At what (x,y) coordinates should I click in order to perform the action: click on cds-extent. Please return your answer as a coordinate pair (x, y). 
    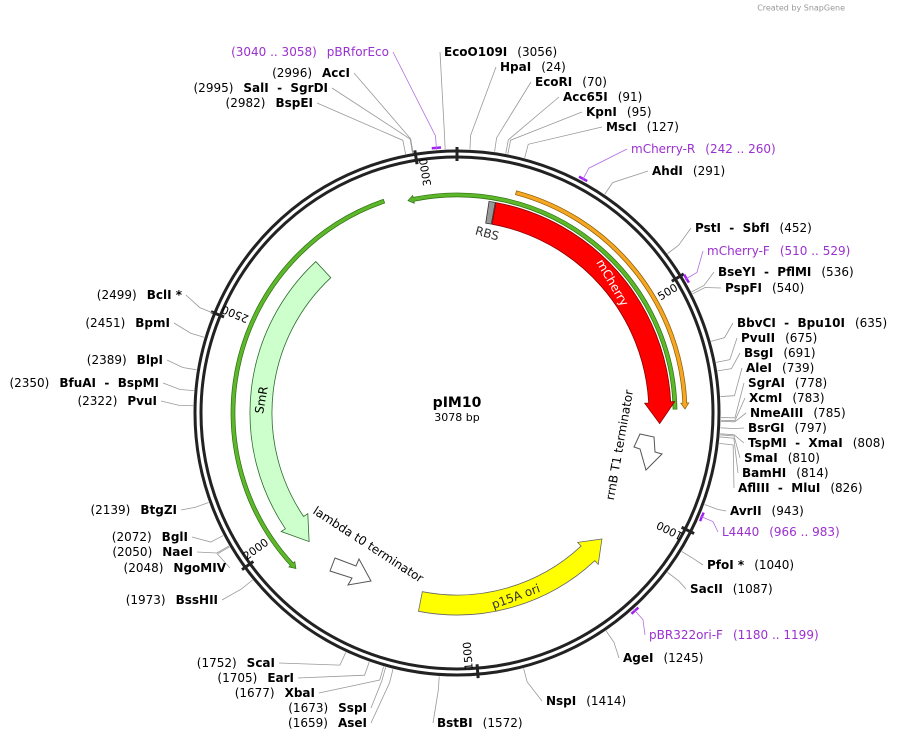
    Looking at the image, I should click on (308, 384).